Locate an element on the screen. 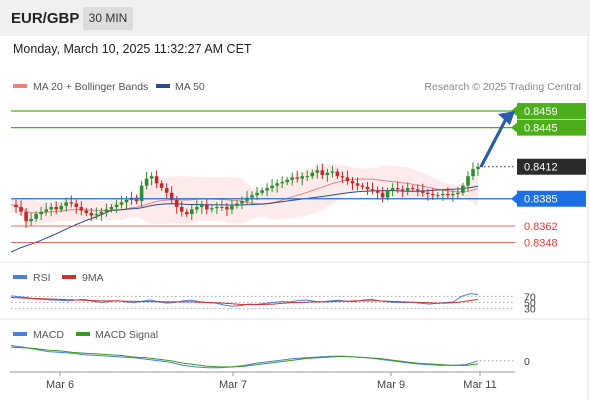 The width and height of the screenshot is (590, 400). x-tick-label: Mar 11 is located at coordinates (479, 385).